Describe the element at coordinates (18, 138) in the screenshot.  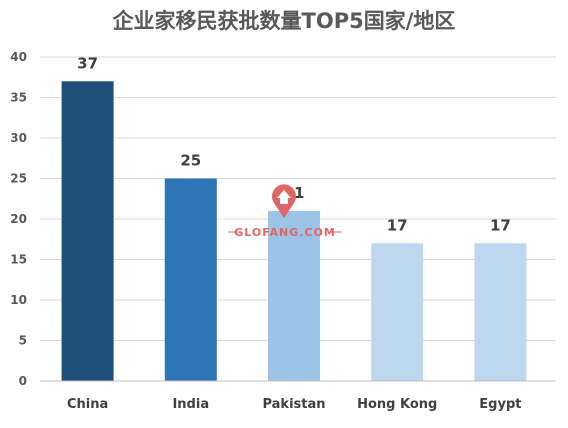
I see `y-tick-label: 30` at that location.